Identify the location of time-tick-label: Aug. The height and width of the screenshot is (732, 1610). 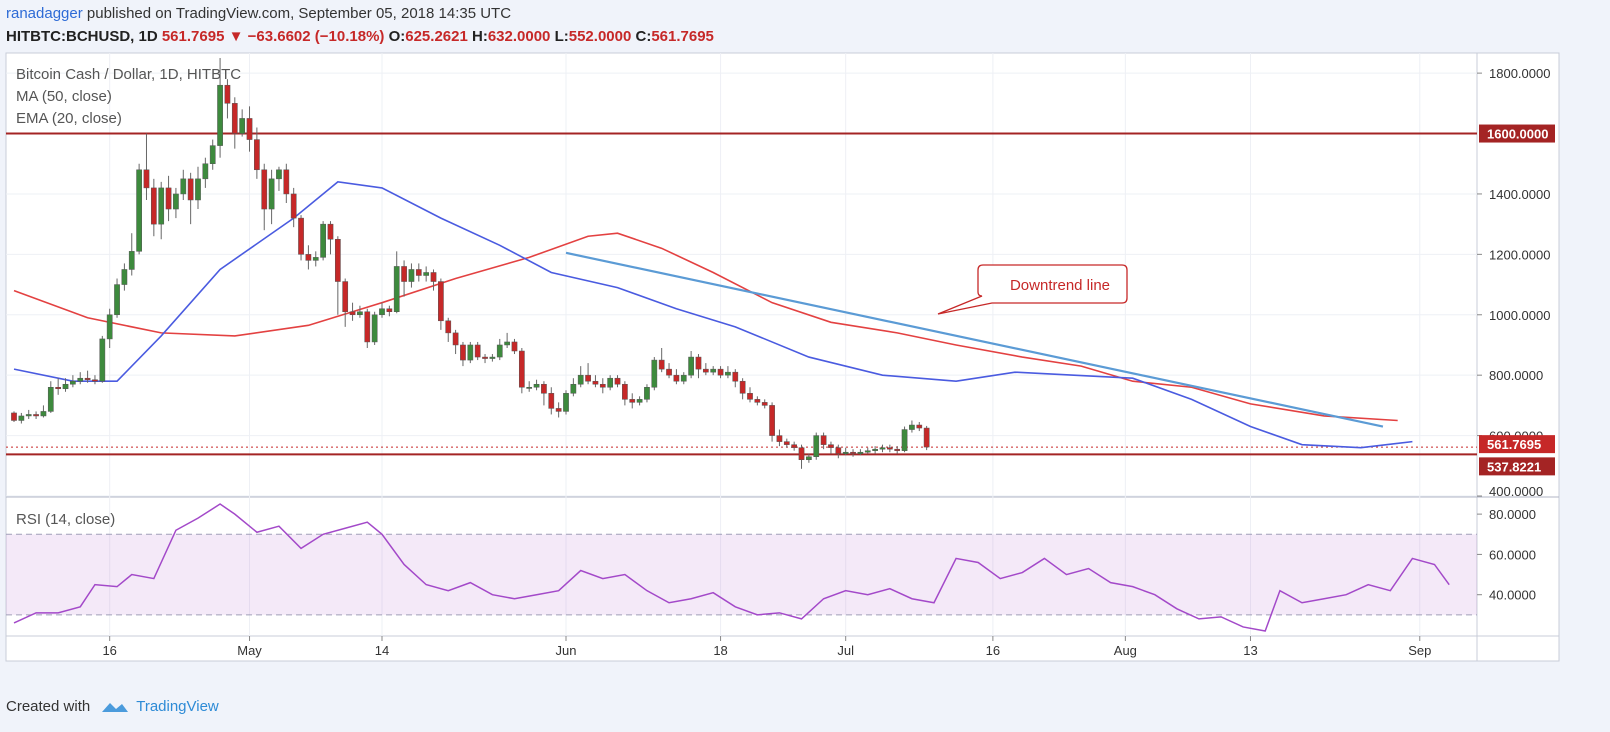
(1125, 650).